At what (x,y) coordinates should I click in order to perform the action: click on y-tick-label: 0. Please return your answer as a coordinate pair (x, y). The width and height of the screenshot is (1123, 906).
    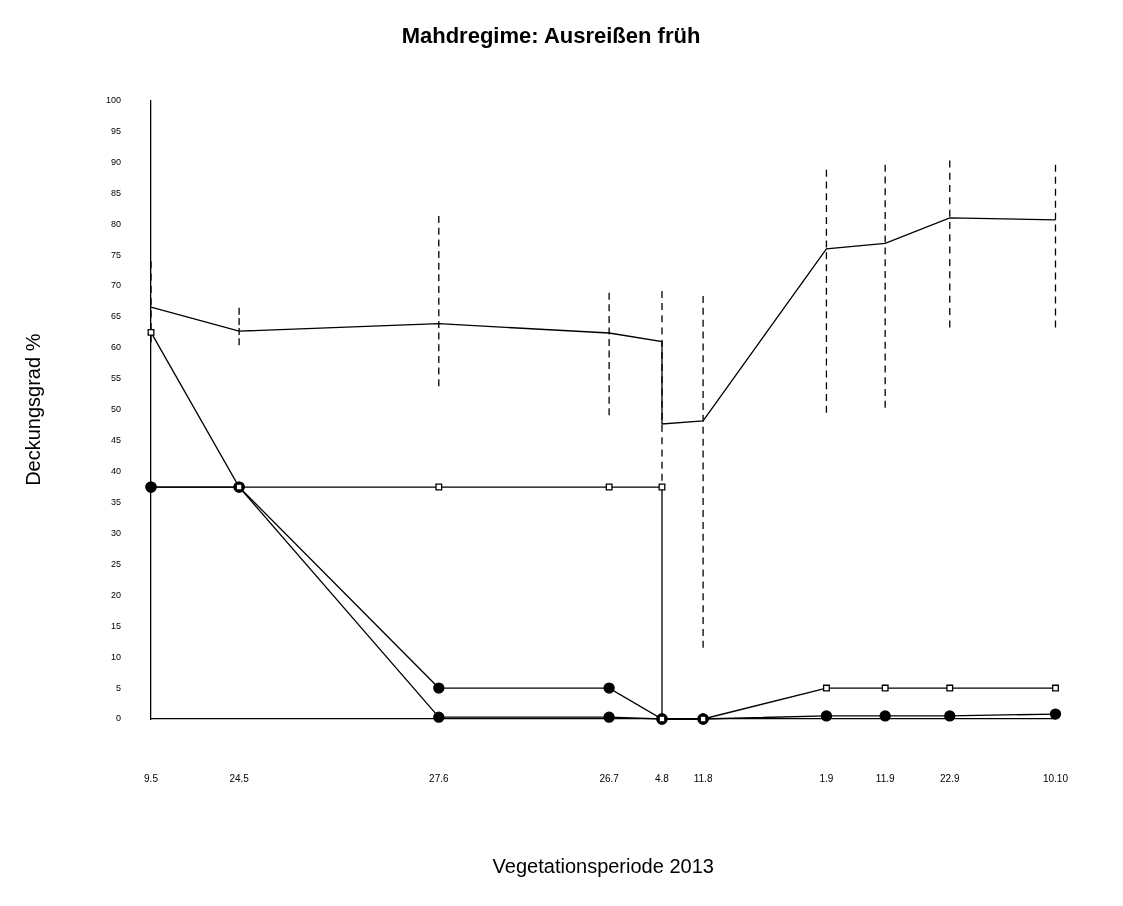
    Looking at the image, I should click on (119, 718).